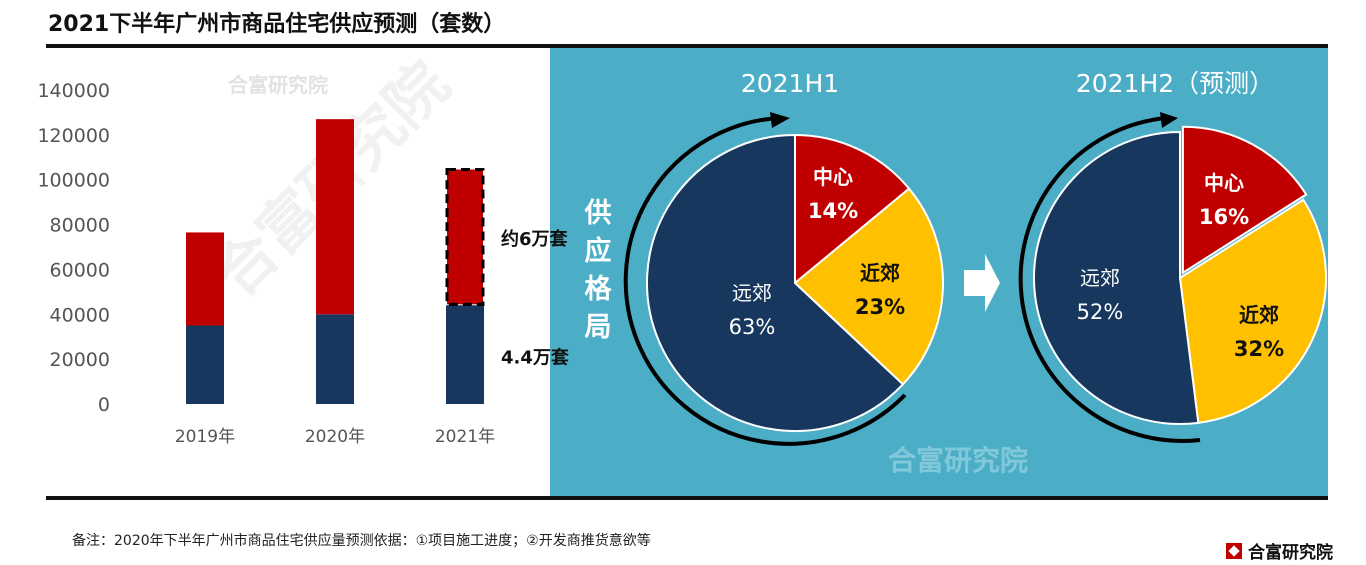  Describe the element at coordinates (833, 211) in the screenshot. I see `pie-slice-value: 14%` at that location.